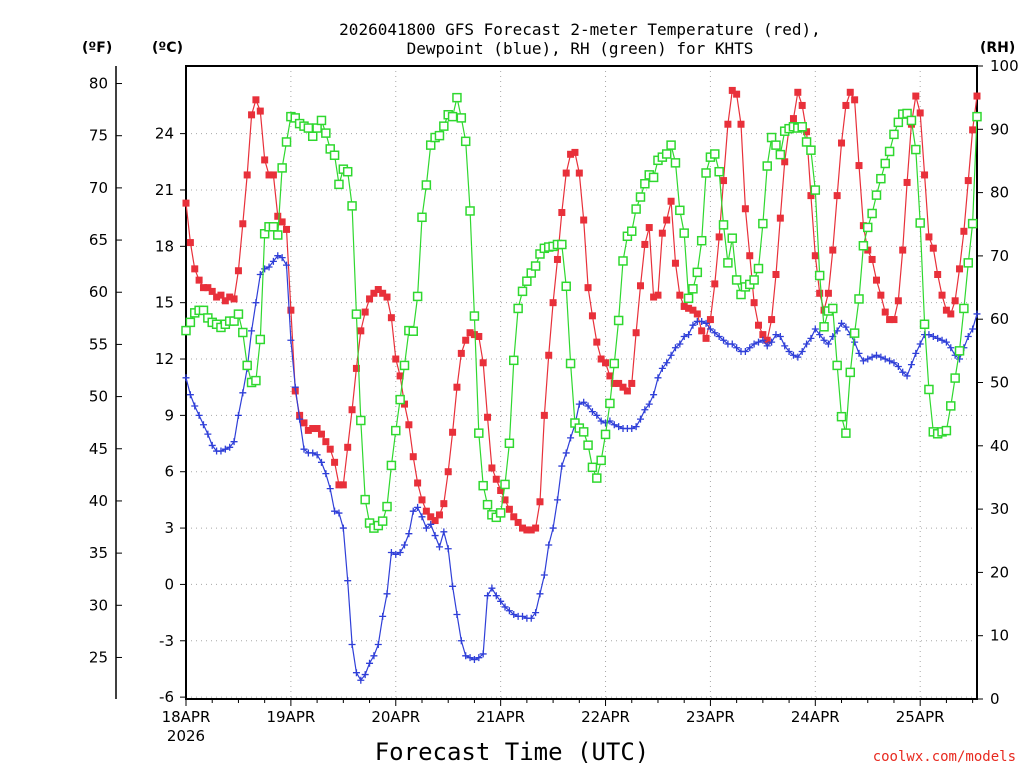 The image size is (1024, 768). Describe the element at coordinates (999, 319) in the screenshot. I see `rh-axis-tick-label: 60` at that location.